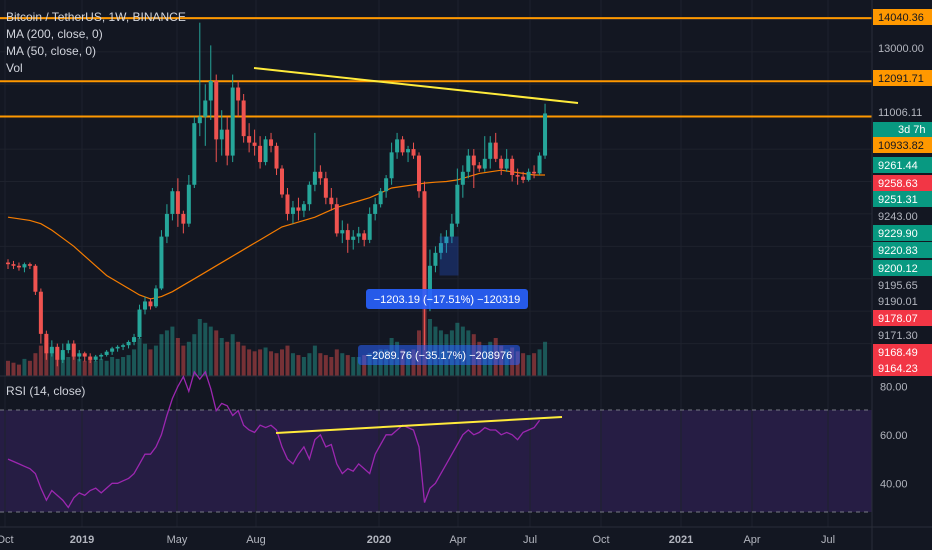  What do you see at coordinates (894, 387) in the screenshot?
I see `rsi-tick-label: 80.00` at bounding box center [894, 387].